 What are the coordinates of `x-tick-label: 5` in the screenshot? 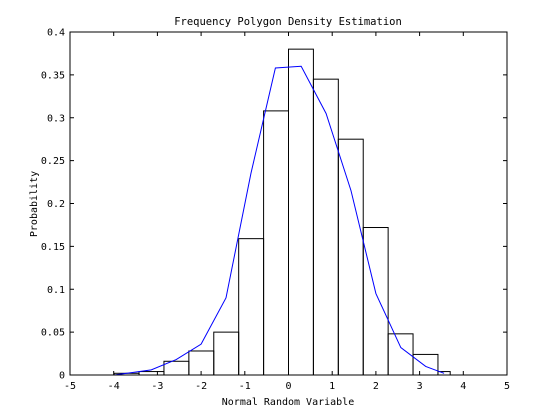 It's located at (507, 386).